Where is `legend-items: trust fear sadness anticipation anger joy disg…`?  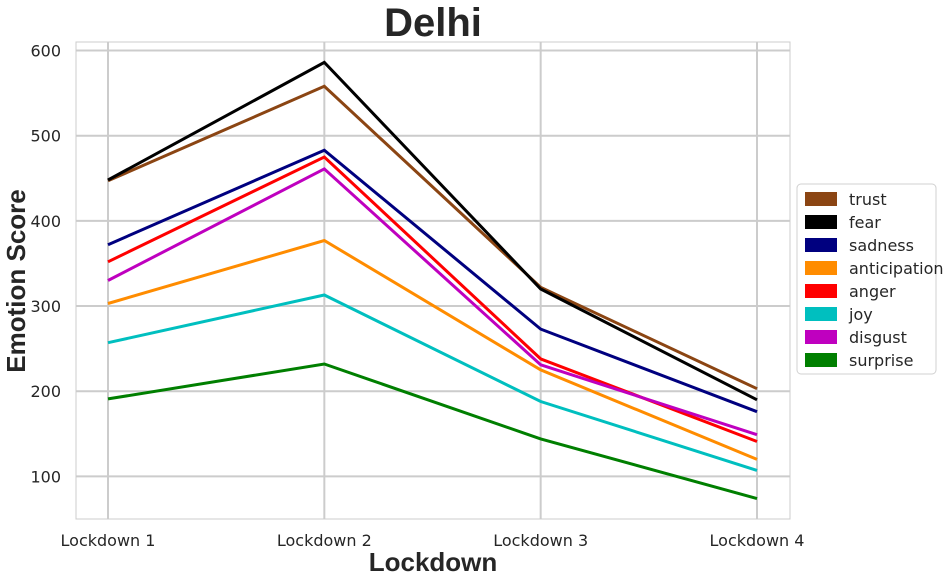 legend-items: trust fear sadness anticipation anger joy disg… is located at coordinates (874, 280).